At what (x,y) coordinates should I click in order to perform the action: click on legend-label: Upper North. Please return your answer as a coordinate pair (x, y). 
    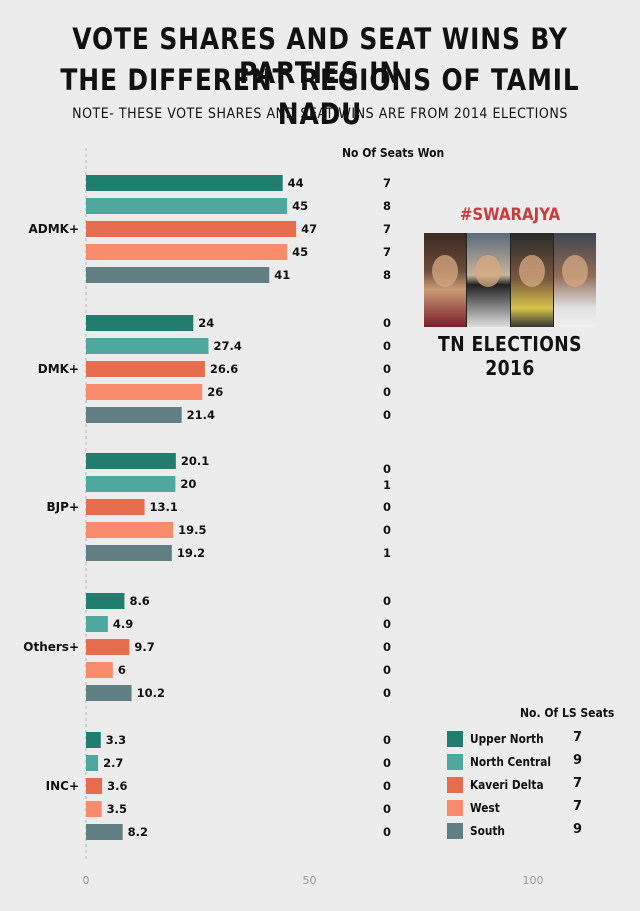
    Looking at the image, I should click on (507, 739).